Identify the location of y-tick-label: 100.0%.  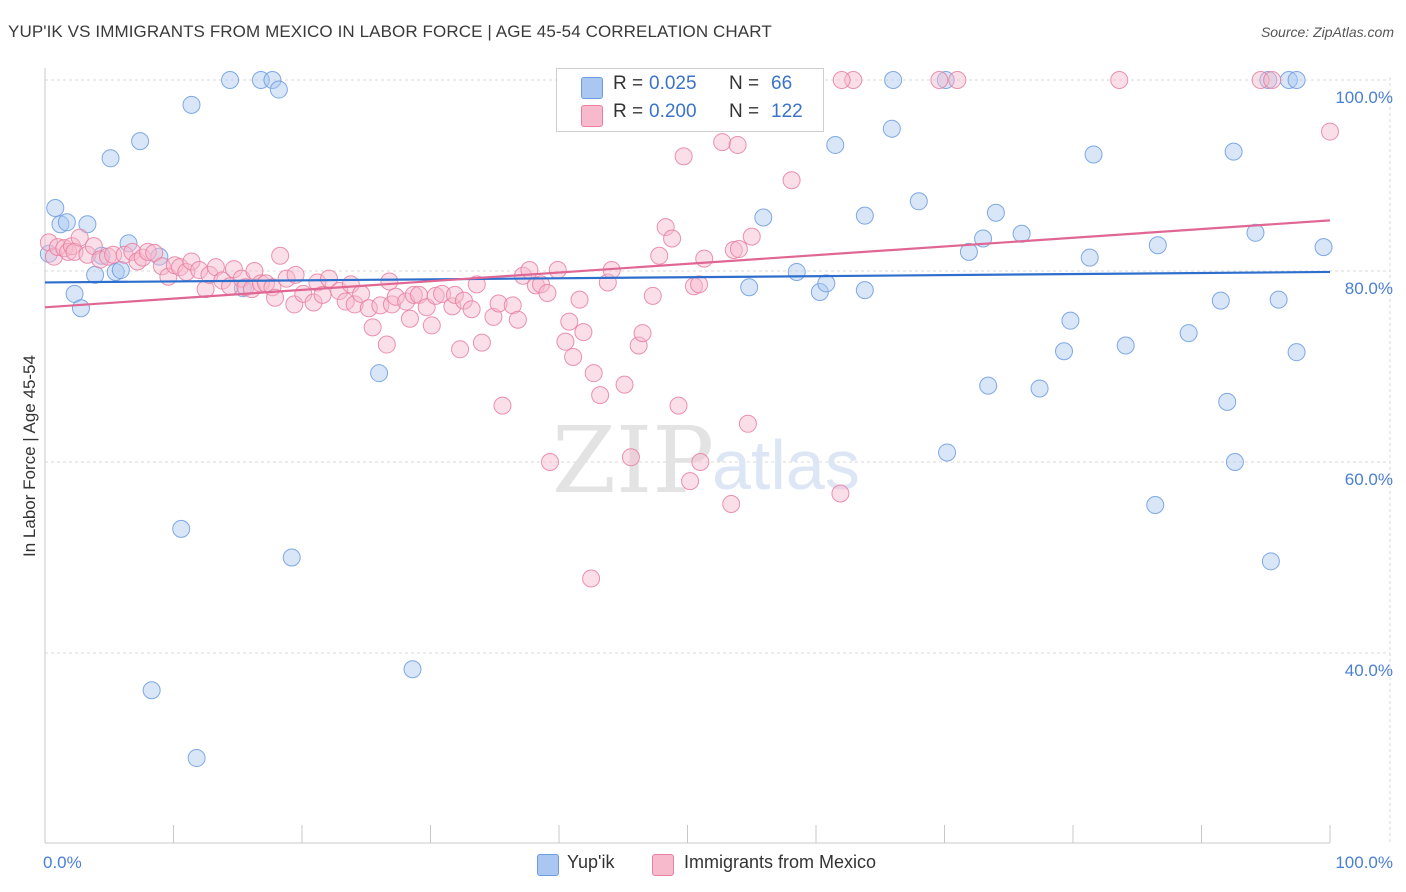
(1364, 97).